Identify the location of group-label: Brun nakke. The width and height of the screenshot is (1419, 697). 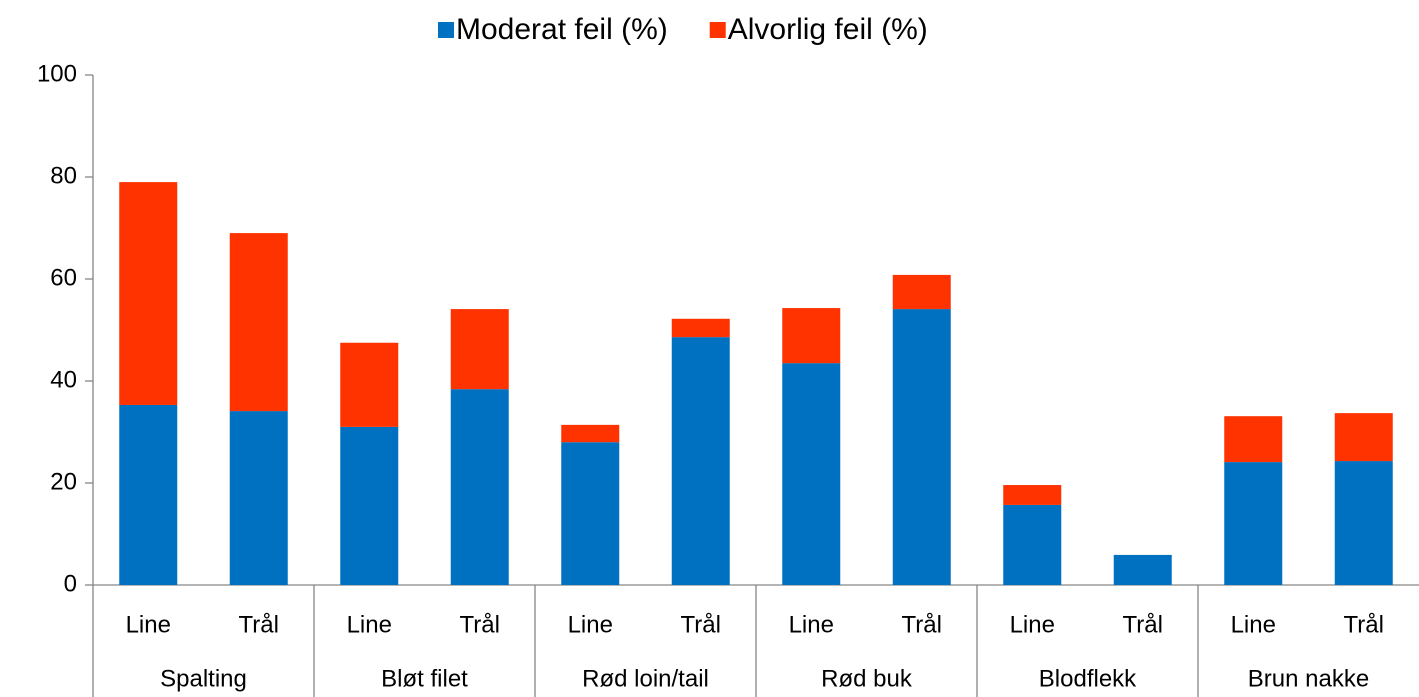
(1308, 678).